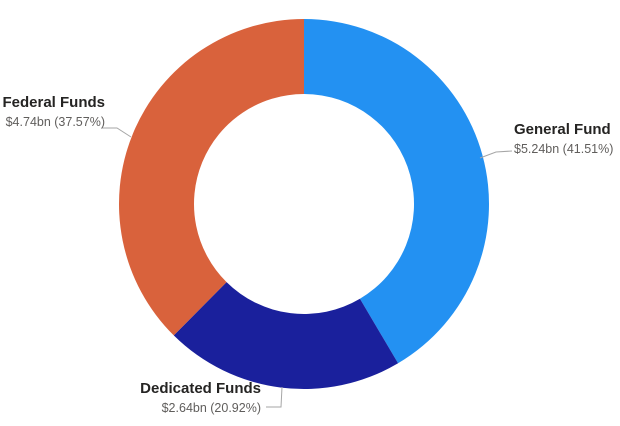  I want to click on label-dedicated-funds-value: $2.64bn (20.92%), so click(211, 408).